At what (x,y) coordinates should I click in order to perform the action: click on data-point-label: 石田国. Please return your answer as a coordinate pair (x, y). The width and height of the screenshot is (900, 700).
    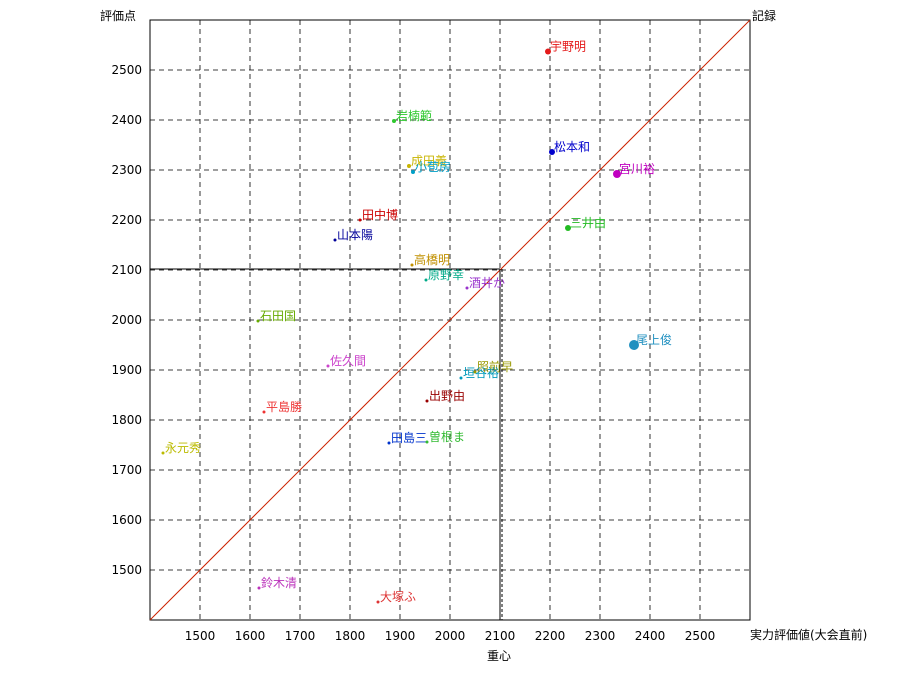
    Looking at the image, I should click on (278, 316).